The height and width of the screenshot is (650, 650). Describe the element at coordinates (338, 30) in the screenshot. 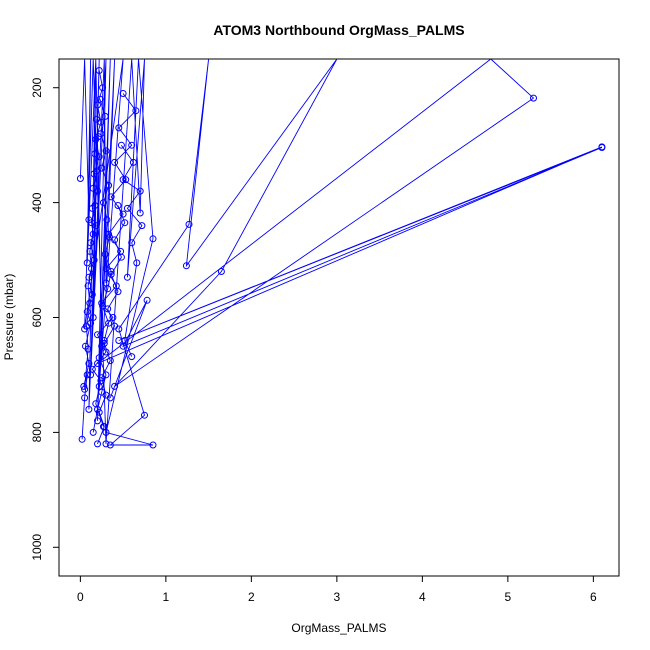

I see `chart-title: ATOM3 Northbound OrgMass_PALMS` at that location.